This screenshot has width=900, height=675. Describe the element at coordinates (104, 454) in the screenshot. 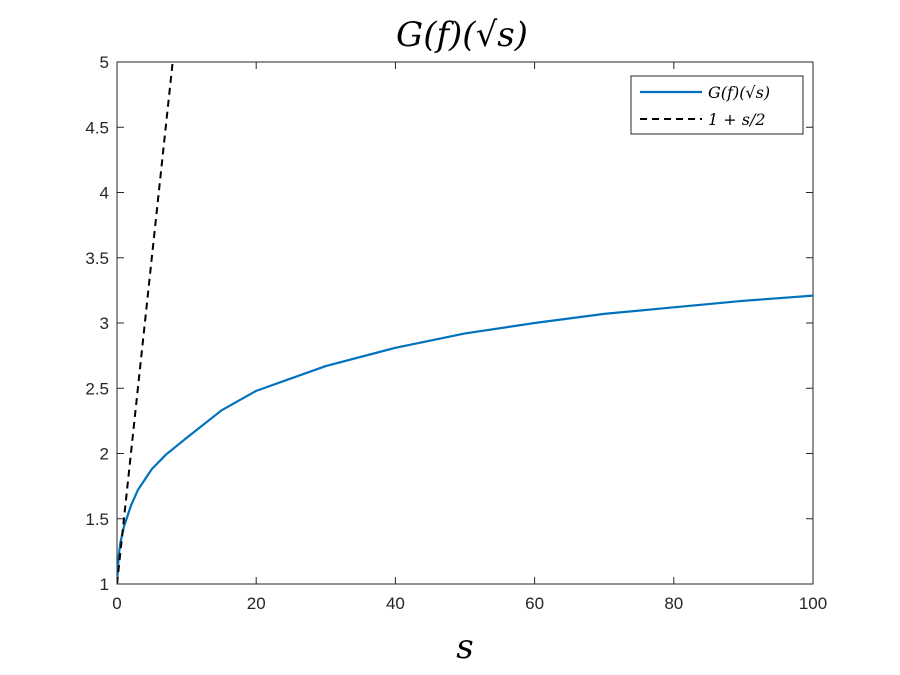

I see `y-tick-label: 2` at that location.